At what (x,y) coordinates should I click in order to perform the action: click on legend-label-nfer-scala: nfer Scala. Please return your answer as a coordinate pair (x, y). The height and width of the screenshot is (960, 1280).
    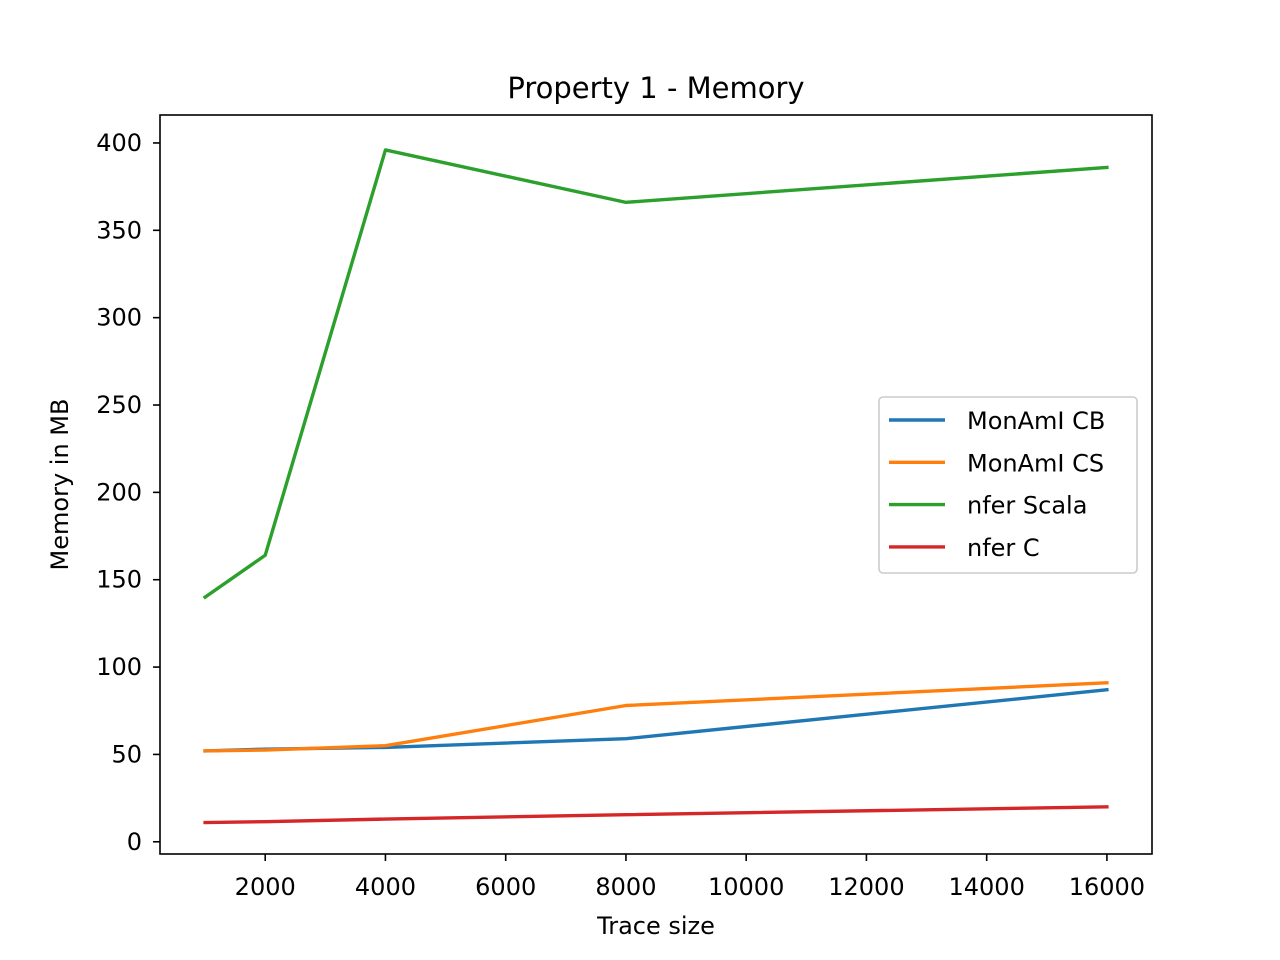
    Looking at the image, I should click on (1027, 506).